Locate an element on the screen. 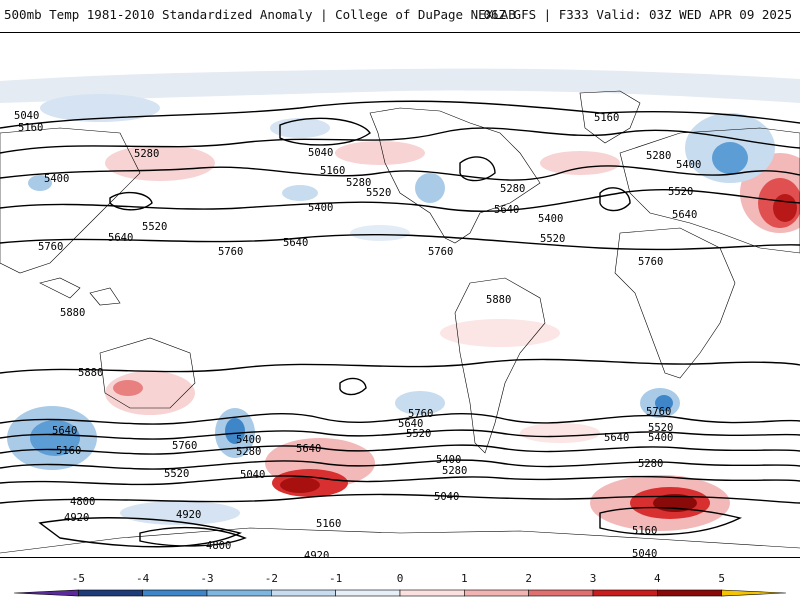 This screenshot has height=600, width=800. contour-label-5040: 5040 is located at coordinates (26, 116).